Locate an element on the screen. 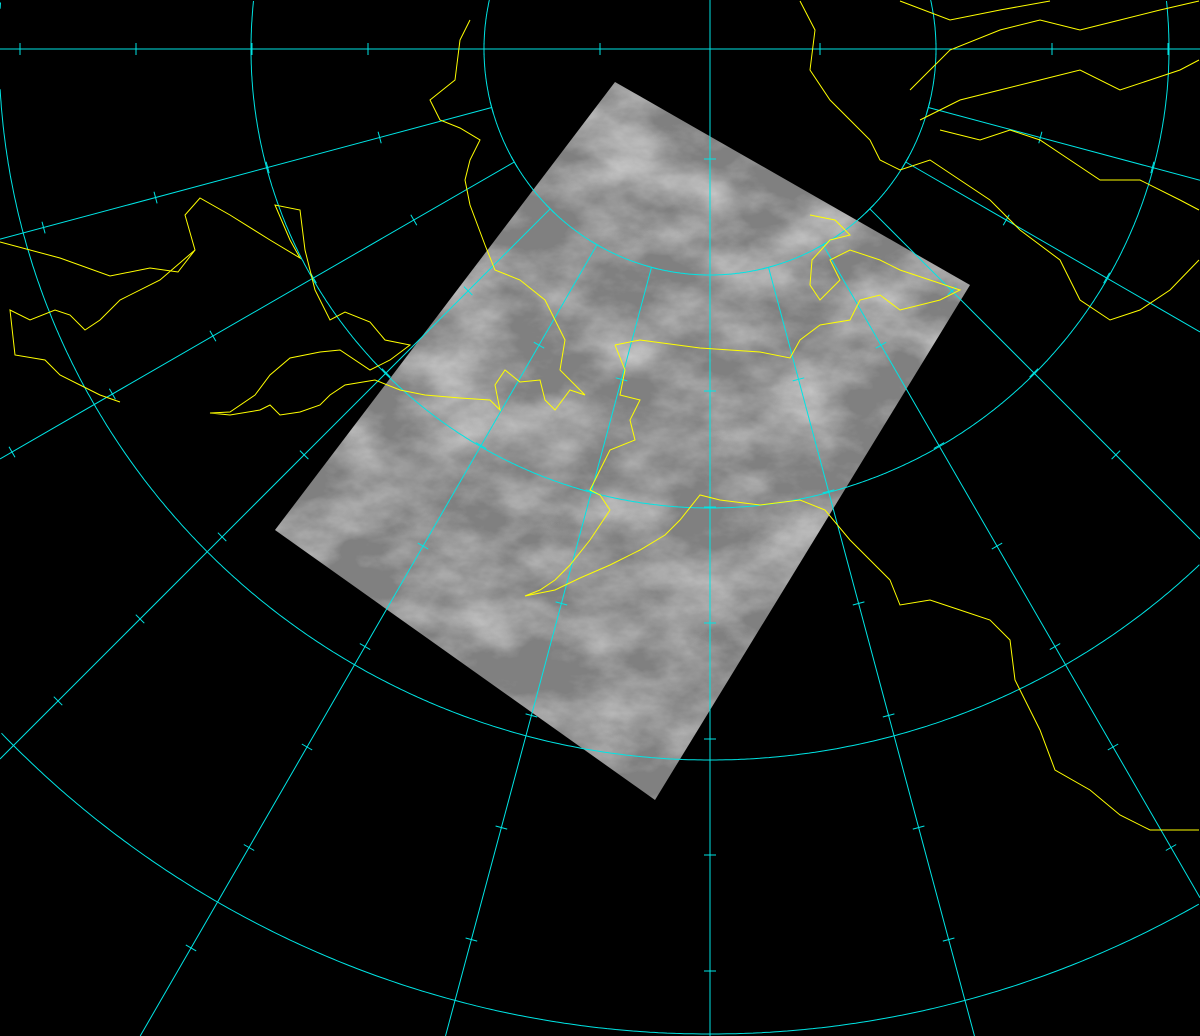 This screenshot has width=1200, height=1036. coastline-greenland is located at coordinates (975, 10).